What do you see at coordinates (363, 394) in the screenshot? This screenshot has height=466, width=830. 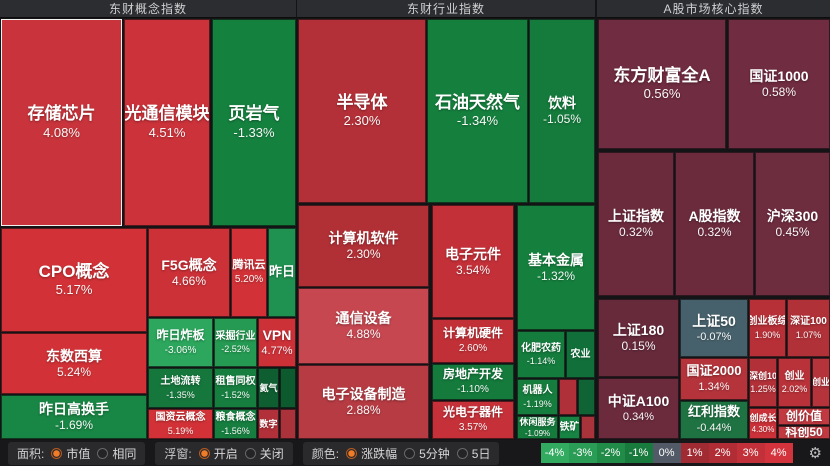 I see `tile-label: 电子设备制造` at bounding box center [363, 394].